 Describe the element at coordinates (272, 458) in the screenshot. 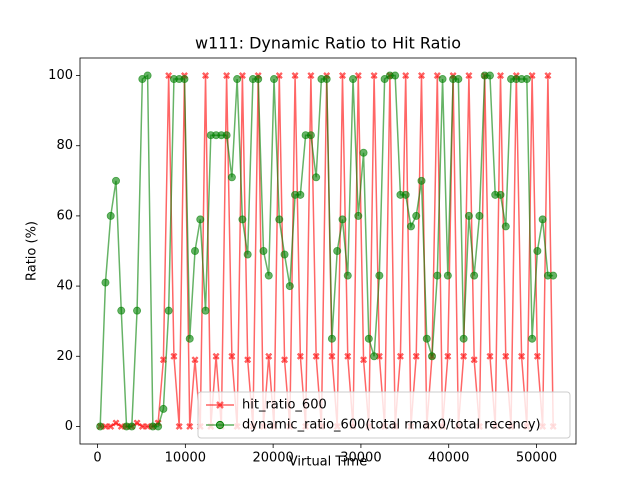

I see `x-tick-label: 20000` at that location.